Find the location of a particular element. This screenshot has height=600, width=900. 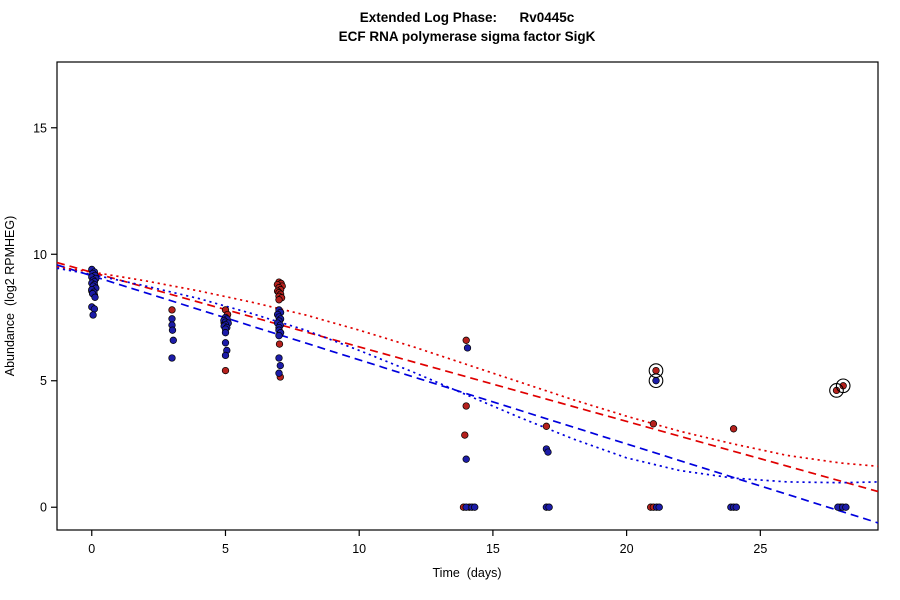

x-tick-label: 15 is located at coordinates (493, 549).